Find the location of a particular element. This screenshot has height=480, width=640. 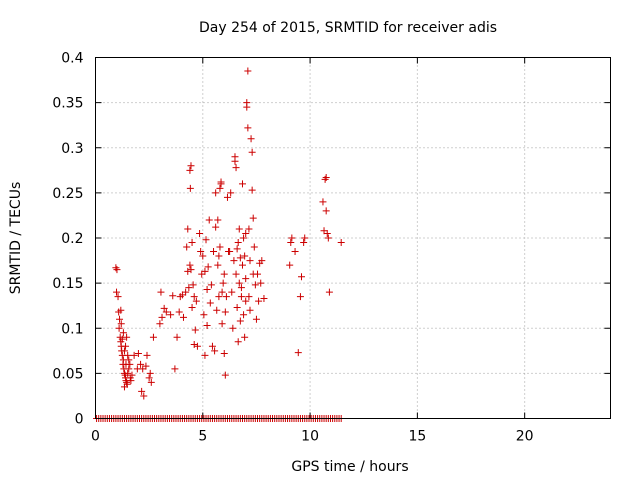

y-tick-label: 0.05 is located at coordinates (67, 374).